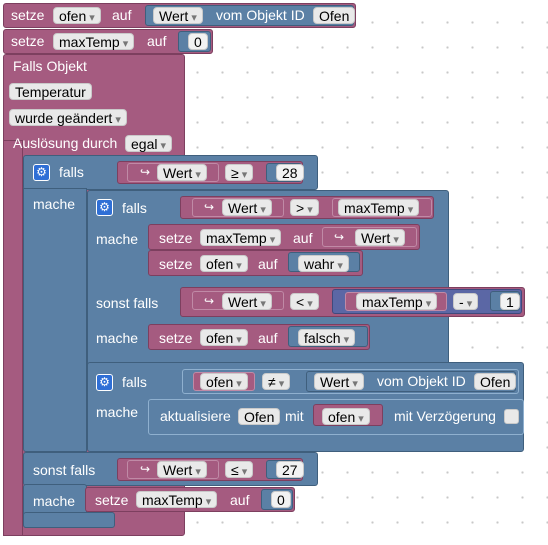 This screenshot has height=545, width=548. Describe the element at coordinates (55, 320) in the screenshot. I see `if-block-1-body` at that location.